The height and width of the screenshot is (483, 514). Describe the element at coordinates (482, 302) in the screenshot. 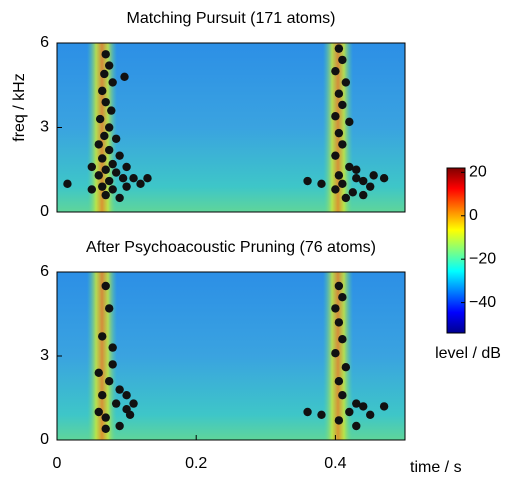

I see `colorbar-tick-label: −40` at that location.